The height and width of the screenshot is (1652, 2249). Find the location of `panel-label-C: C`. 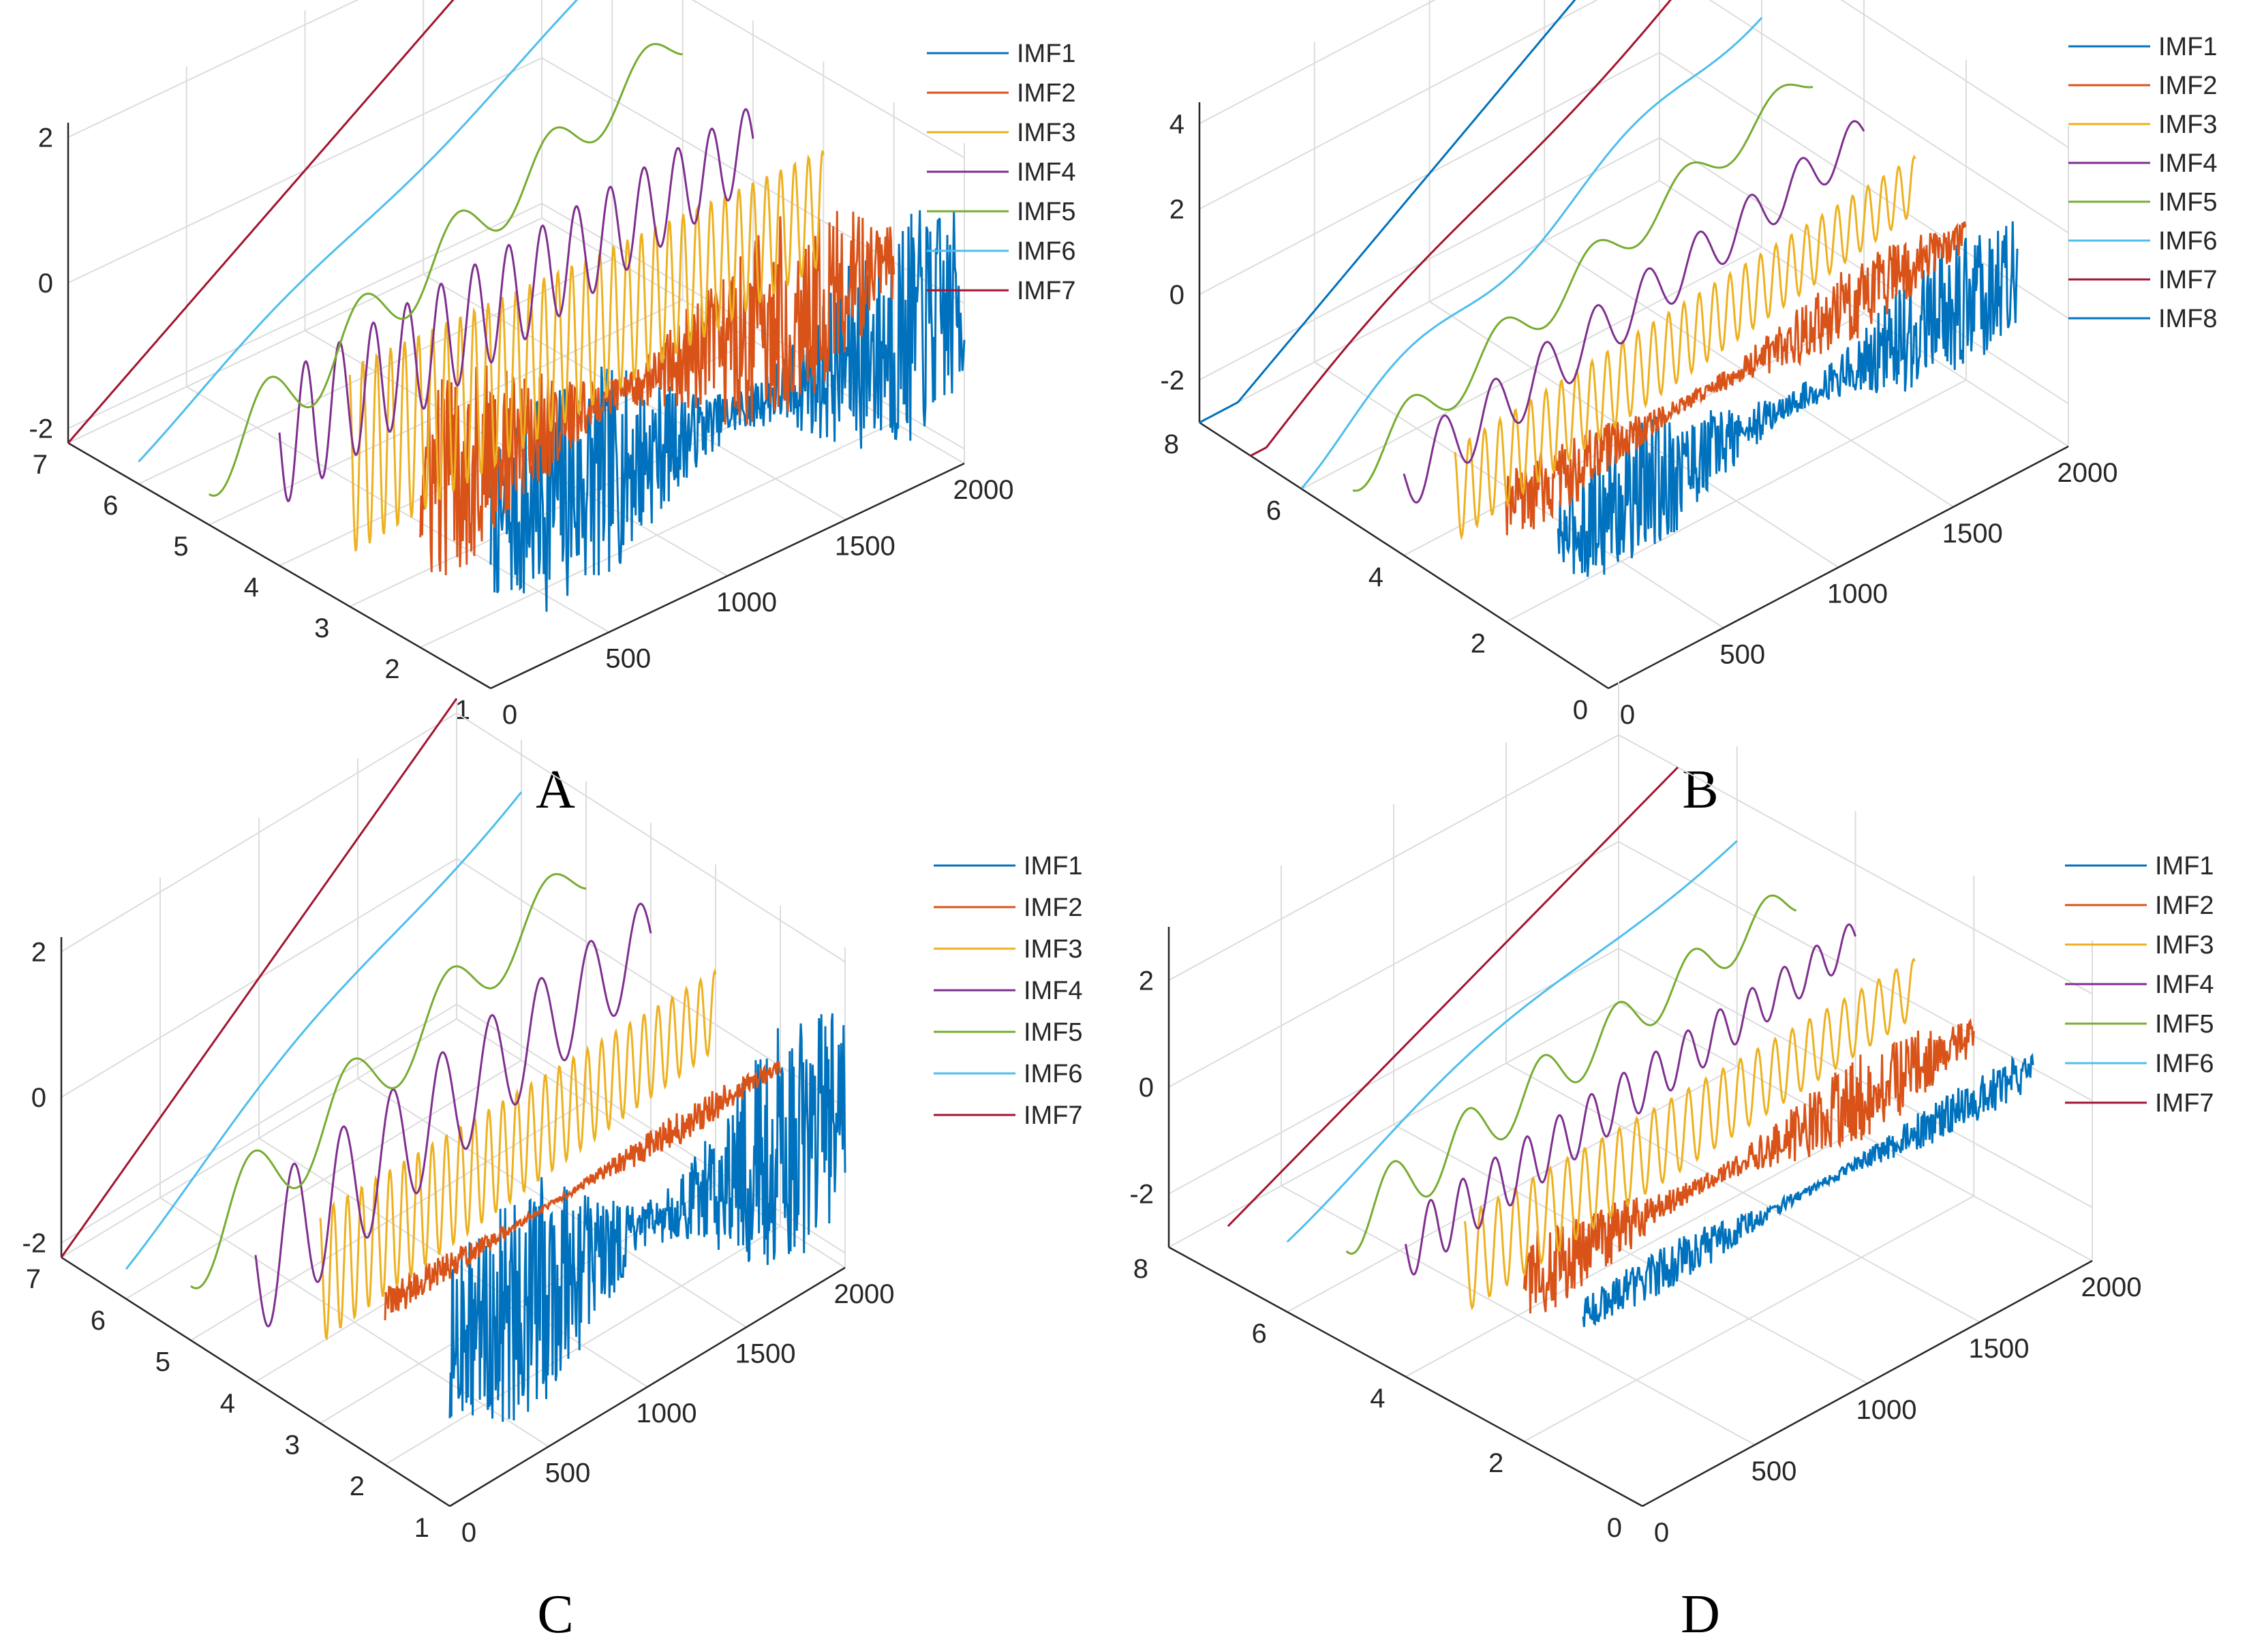

panel-label-C: C is located at coordinates (555, 1615).